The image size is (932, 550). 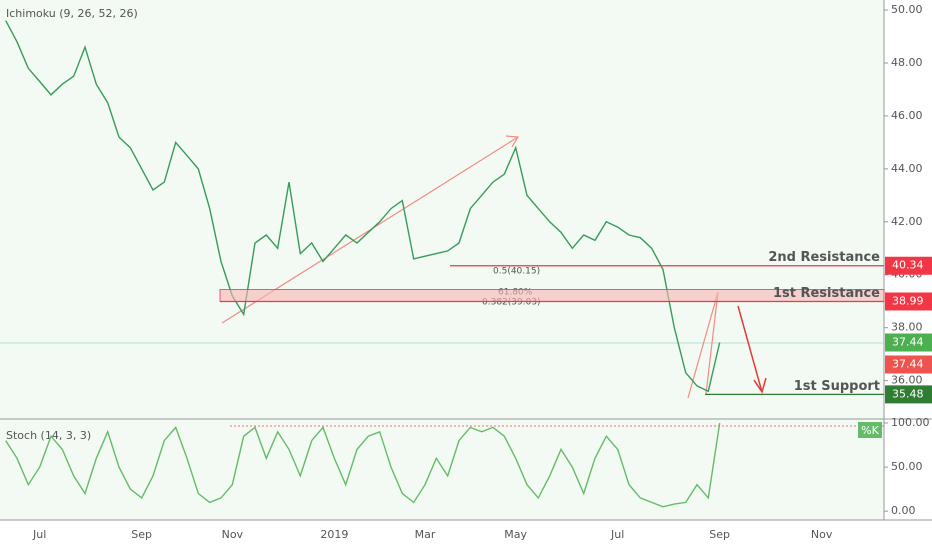 I want to click on forecast-arrow, so click(x=752, y=349).